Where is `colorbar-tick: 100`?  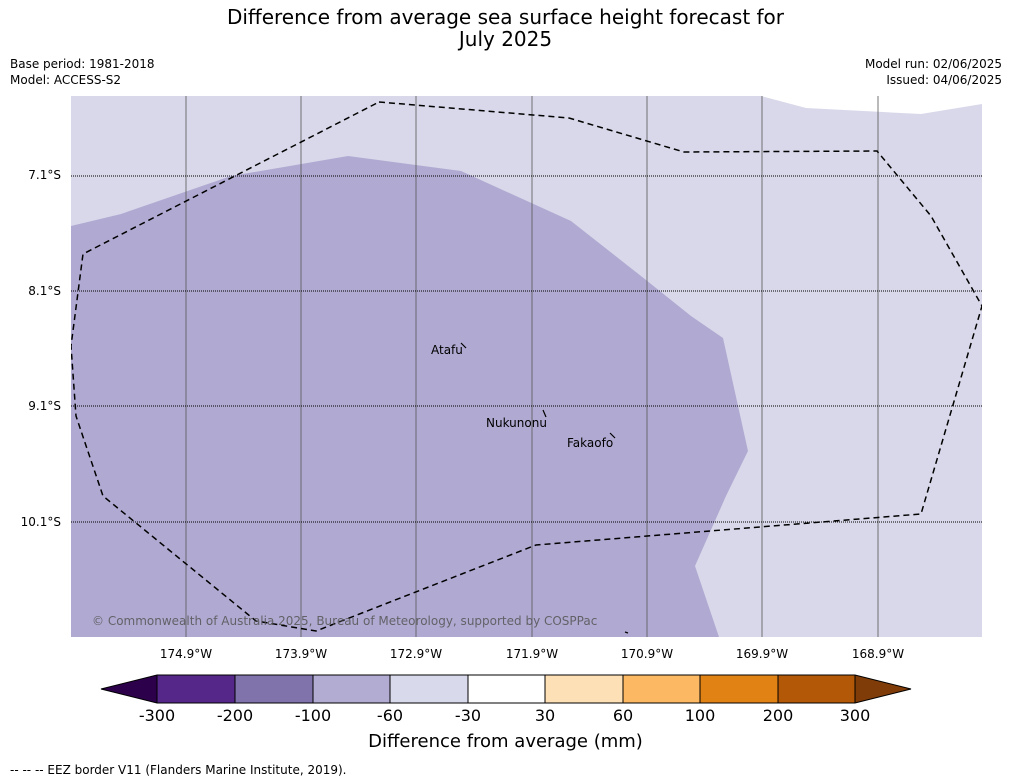
colorbar-tick: 100 is located at coordinates (700, 715).